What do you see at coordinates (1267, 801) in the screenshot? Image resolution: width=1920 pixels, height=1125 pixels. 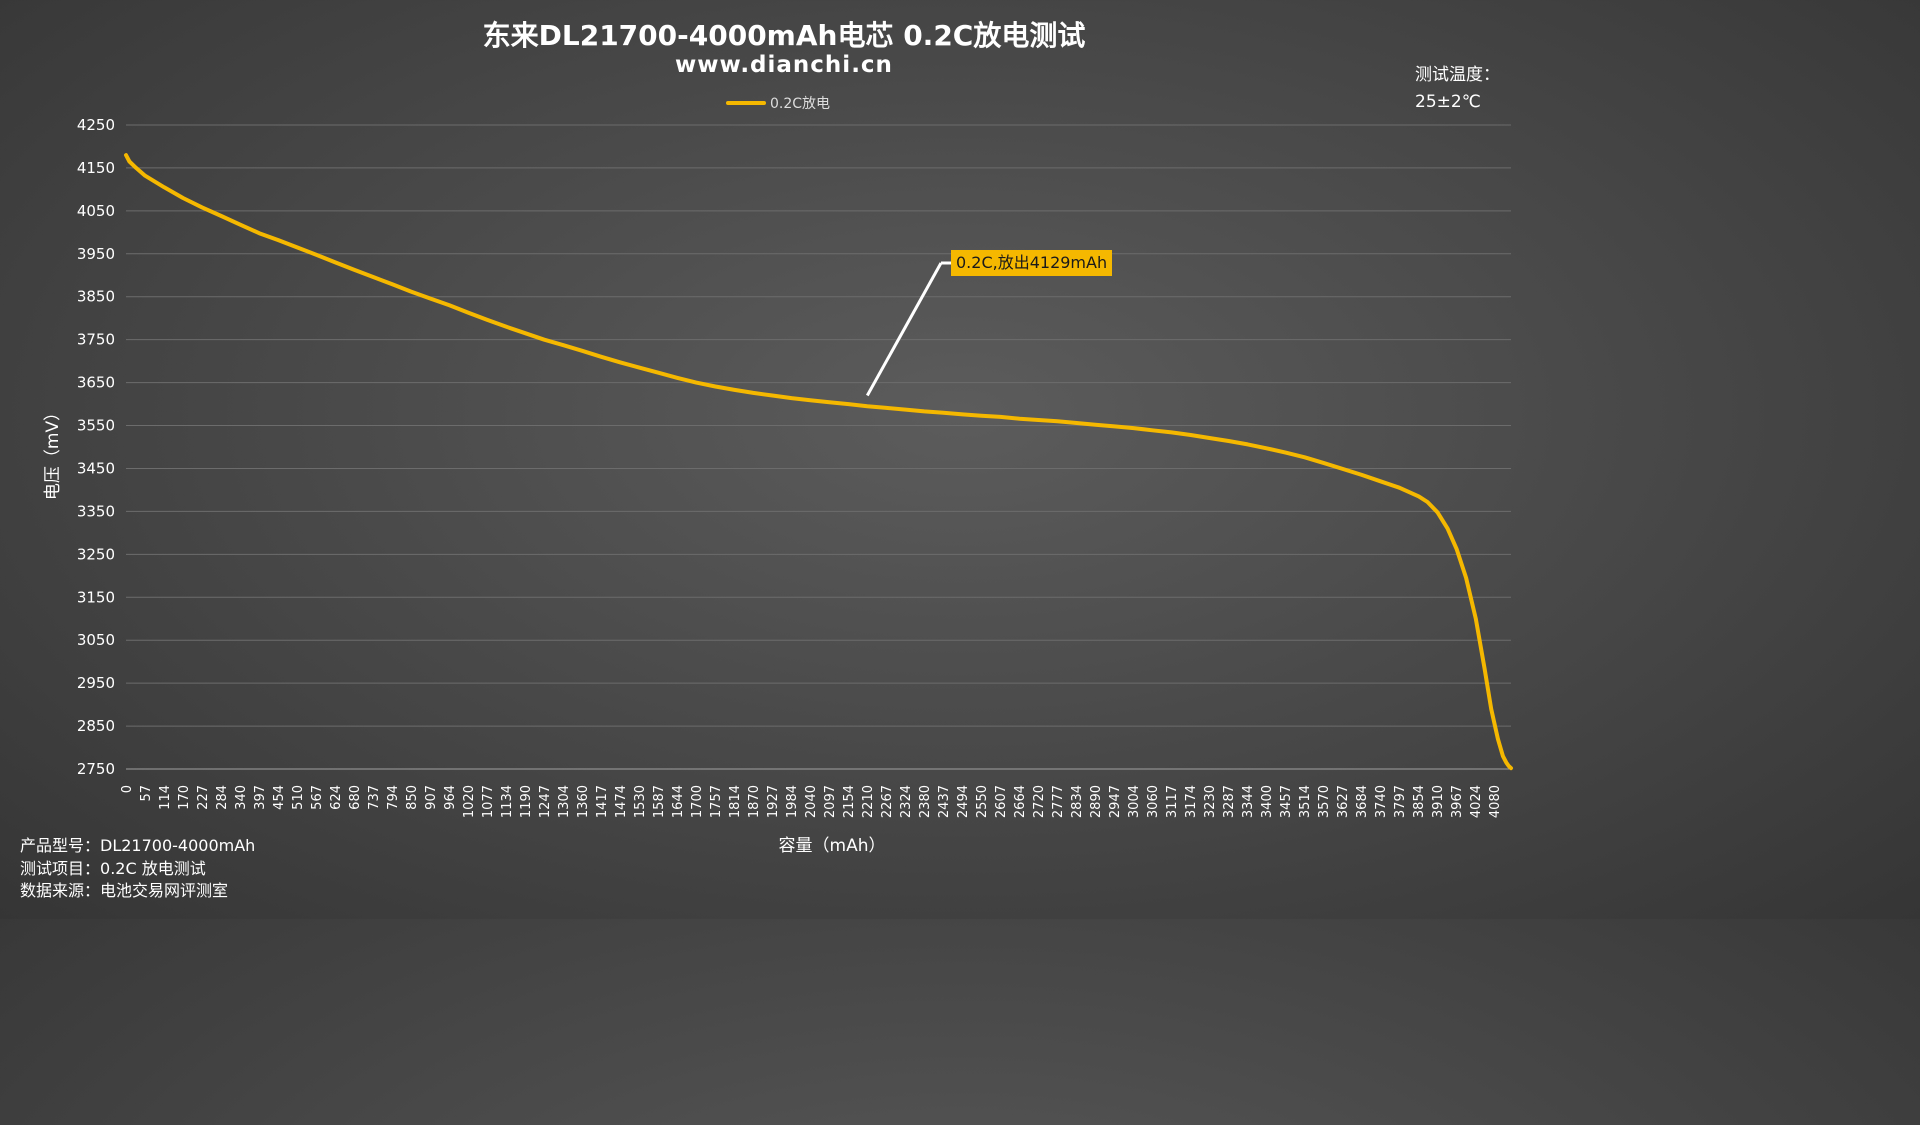 I see `x-tick-label: 3400` at bounding box center [1267, 801].